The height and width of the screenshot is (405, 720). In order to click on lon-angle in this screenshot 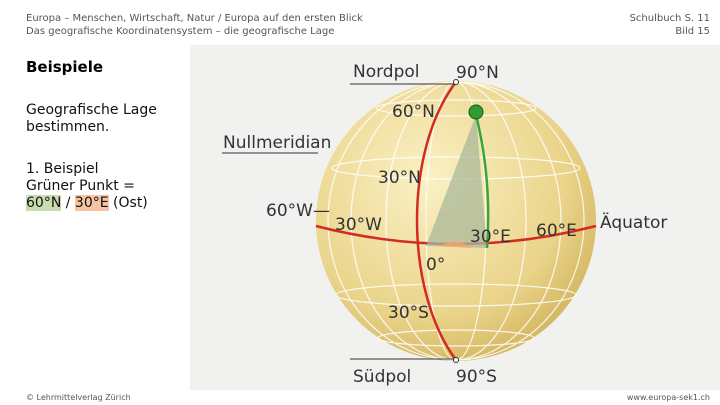, I will do `click(456, 244)`.